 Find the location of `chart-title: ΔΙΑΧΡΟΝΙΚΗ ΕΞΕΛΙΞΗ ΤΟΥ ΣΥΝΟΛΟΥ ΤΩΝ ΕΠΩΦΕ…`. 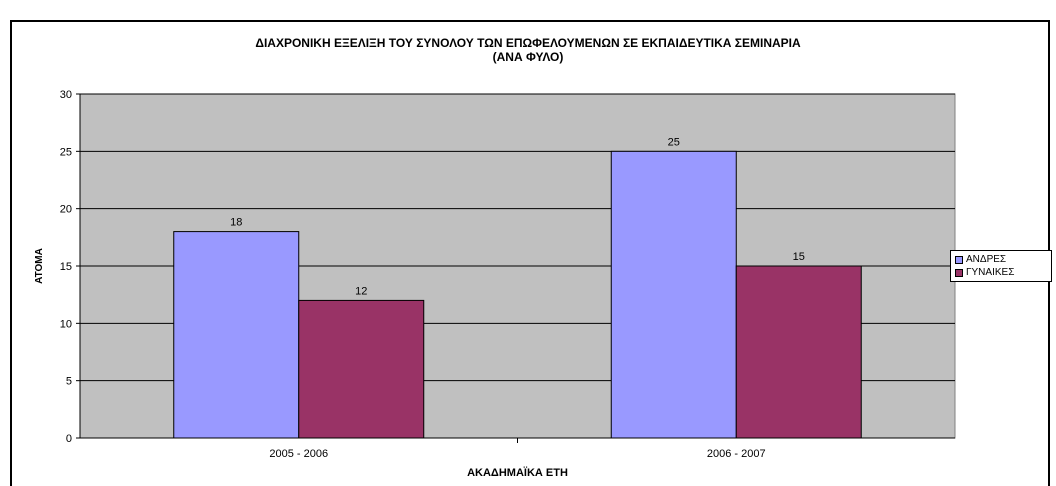

chart-title: ΔΙΑΧΡΟΝΙΚΗ ΕΞΕΛΙΞΗ ΤΟΥ ΣΥΝΟΛΟΥ ΤΩΝ ΕΠΩΦΕ… is located at coordinates (528, 43).